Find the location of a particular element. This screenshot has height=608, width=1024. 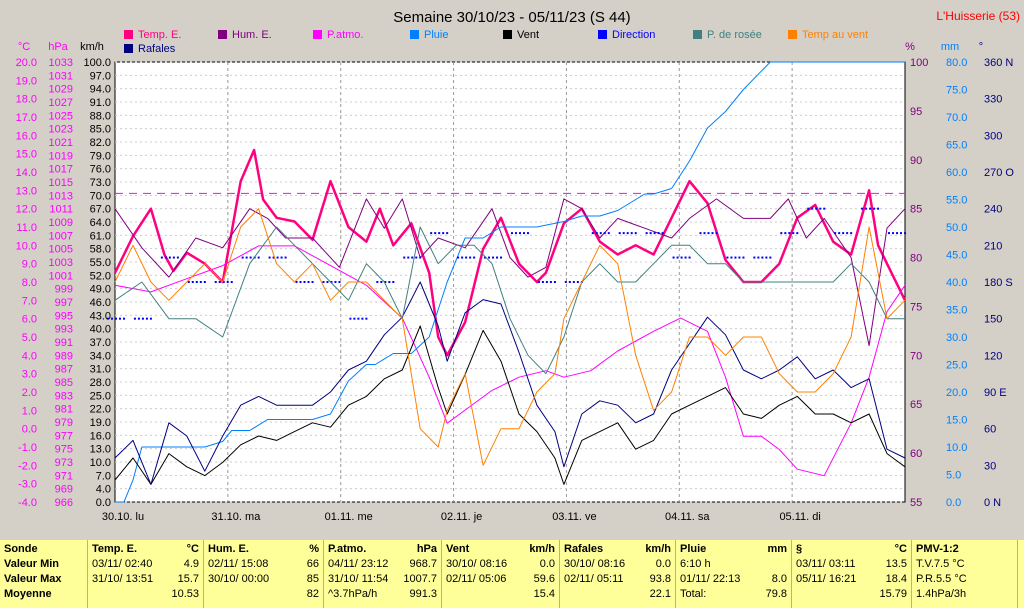

pressure-axis-tick: 991 is located at coordinates (64, 343).